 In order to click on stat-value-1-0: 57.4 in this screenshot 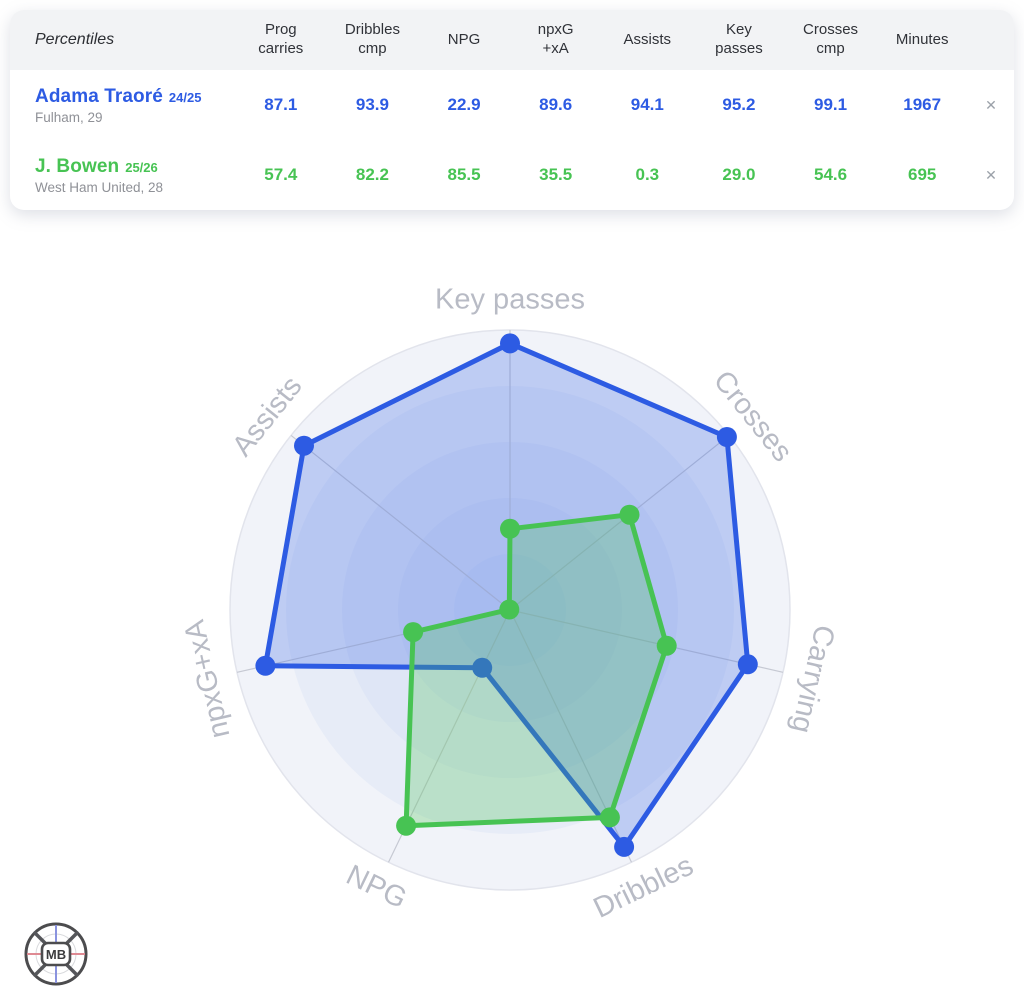, I will do `click(281, 174)`.